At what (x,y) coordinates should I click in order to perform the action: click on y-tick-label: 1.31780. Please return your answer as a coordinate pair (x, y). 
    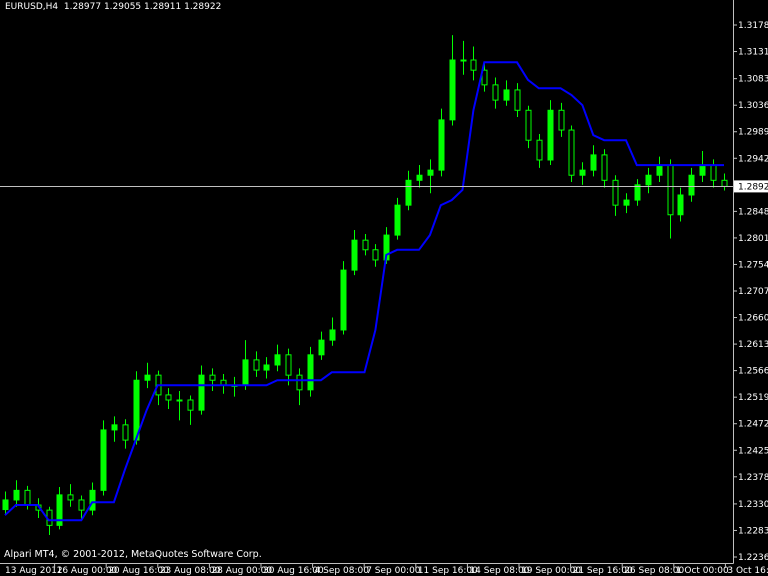
    Looking at the image, I should click on (753, 26).